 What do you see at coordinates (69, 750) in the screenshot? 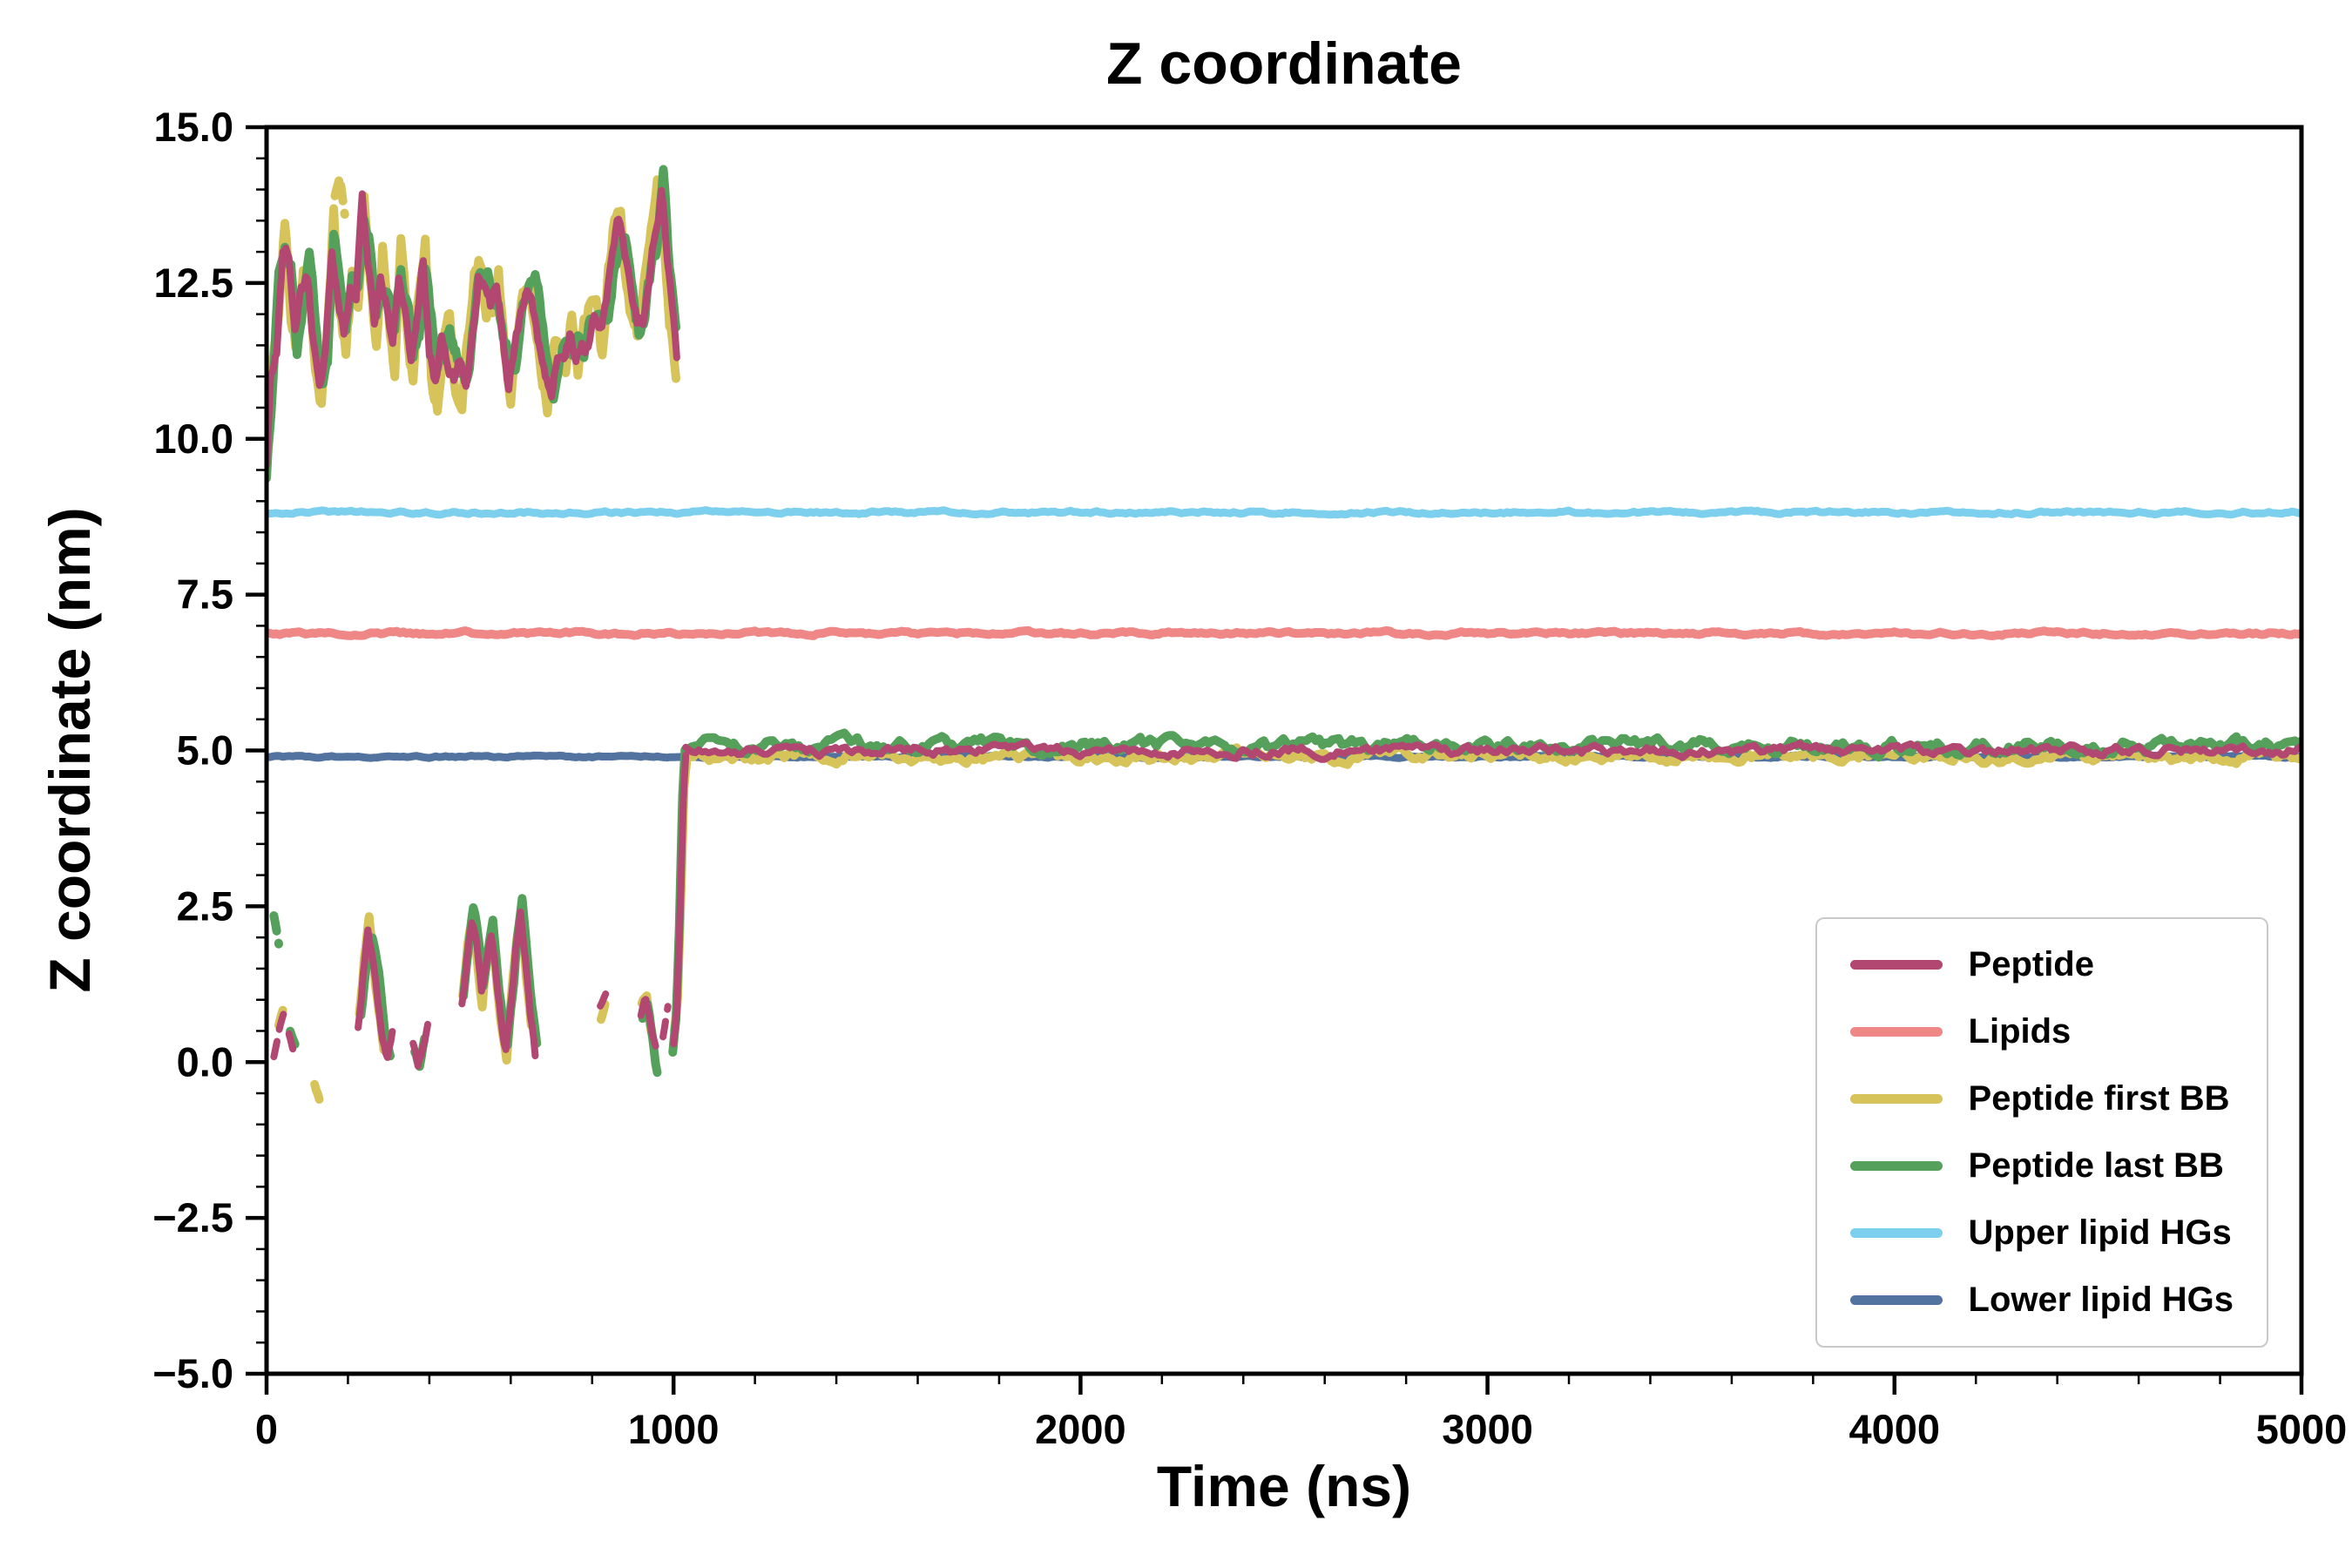
I see `y-axis-label: Z coordinate (nm)` at bounding box center [69, 750].